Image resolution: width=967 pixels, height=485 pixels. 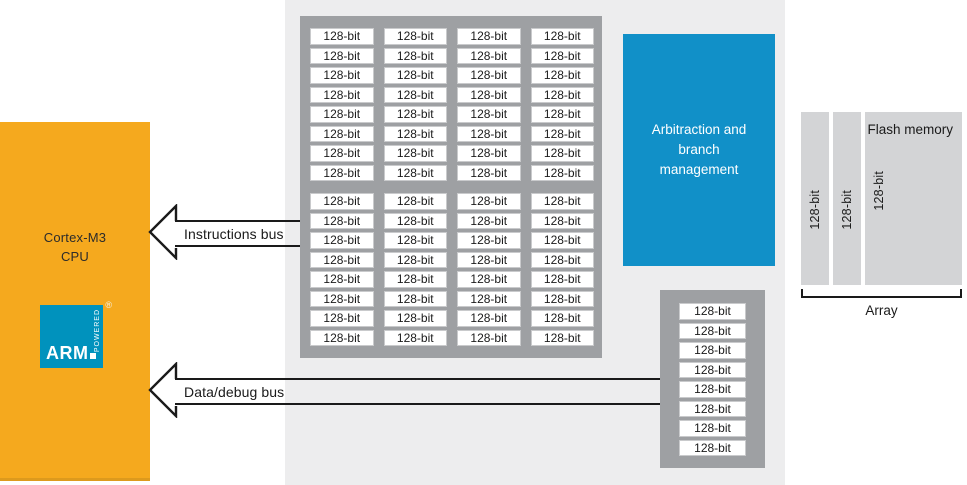 I want to click on registered-trademark-icon: ®, so click(x=108, y=305).